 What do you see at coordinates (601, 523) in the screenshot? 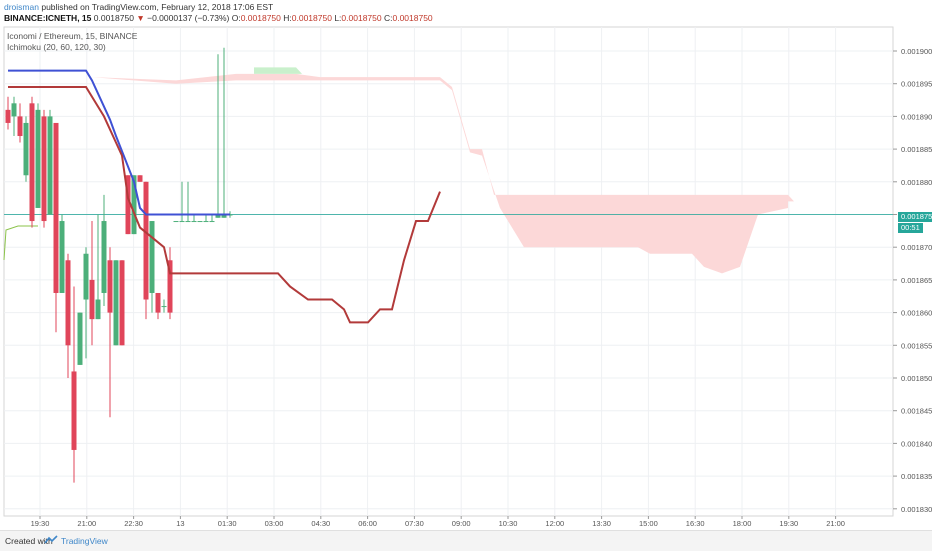
I see `x-tick-label: 13:30` at bounding box center [601, 523].